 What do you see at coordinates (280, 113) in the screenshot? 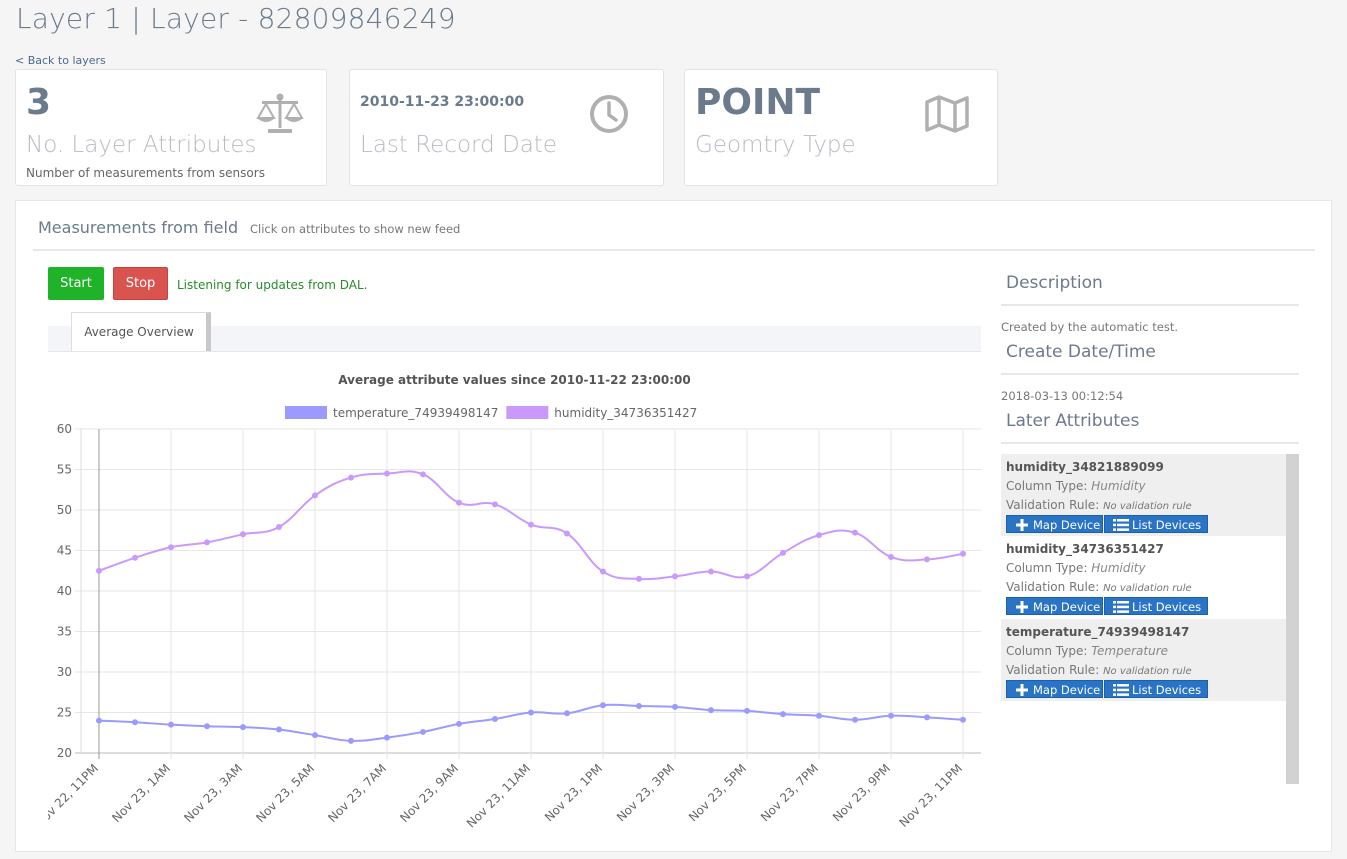
I see `balance-scale-icon` at bounding box center [280, 113].